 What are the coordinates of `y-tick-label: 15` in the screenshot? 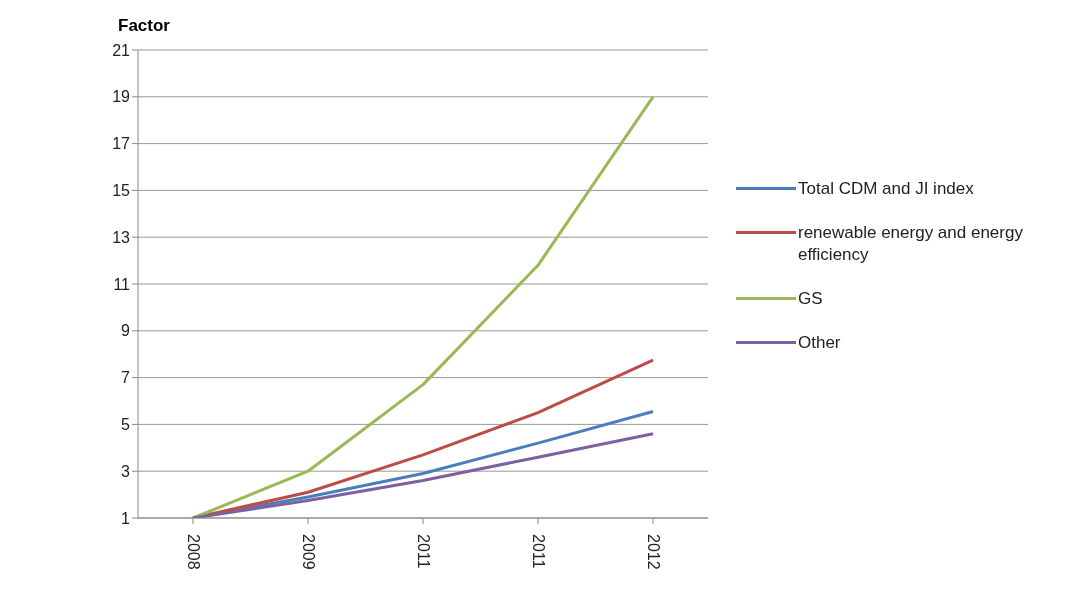 It's located at (121, 191).